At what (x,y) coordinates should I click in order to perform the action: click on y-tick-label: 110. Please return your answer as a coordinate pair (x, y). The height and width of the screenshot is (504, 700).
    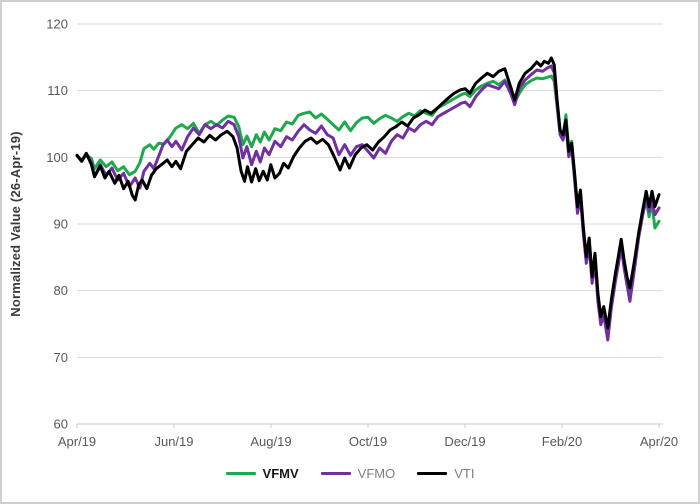
    Looking at the image, I should click on (57, 90).